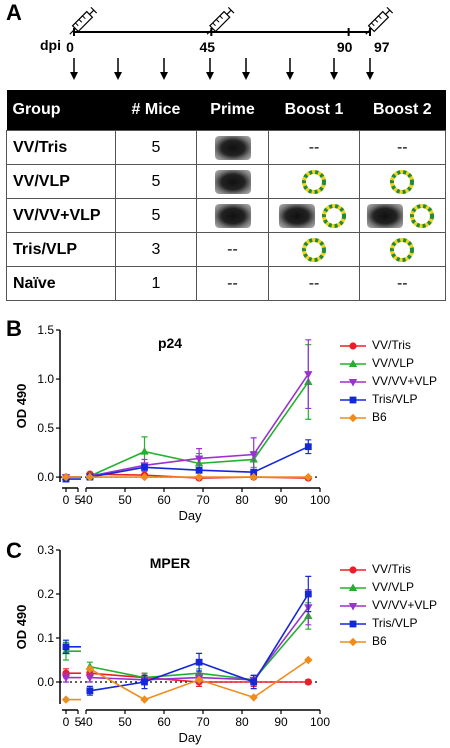 This screenshot has height=748, width=450. What do you see at coordinates (387, 641) in the screenshot?
I see `legend-item: B6` at bounding box center [387, 641].